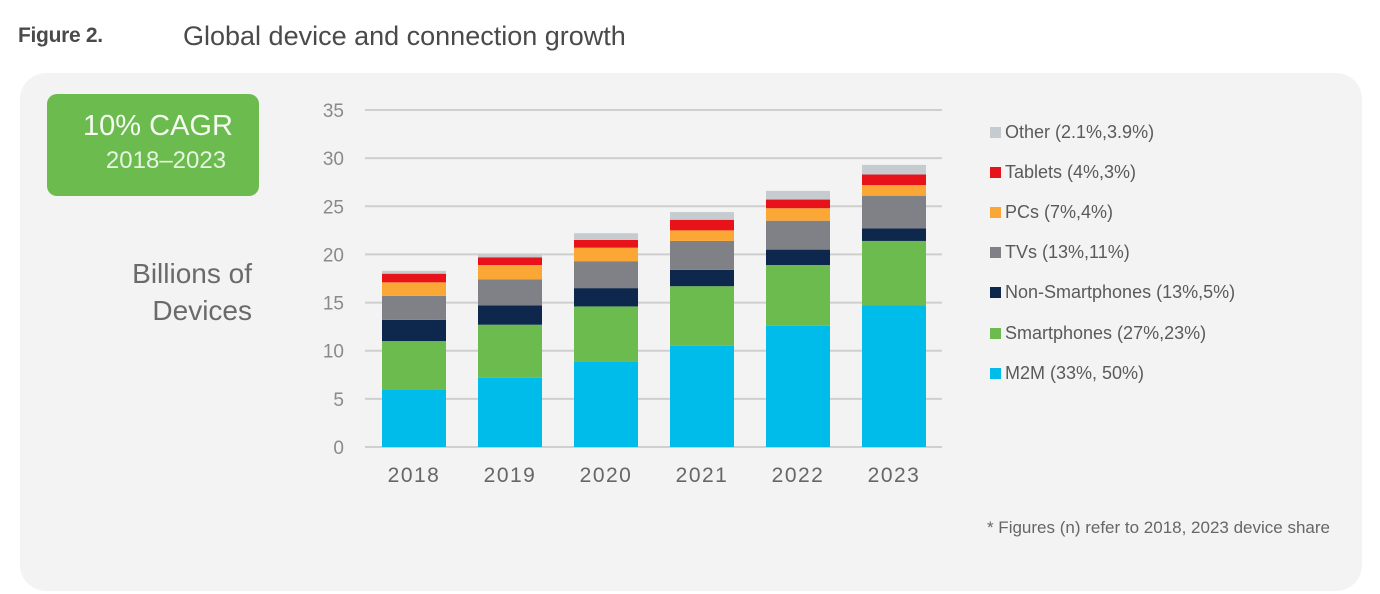 Image resolution: width=1380 pixels, height=594 pixels. Describe the element at coordinates (1106, 332) in the screenshot. I see `legend-label: Smartphones (27%,23%)` at that location.